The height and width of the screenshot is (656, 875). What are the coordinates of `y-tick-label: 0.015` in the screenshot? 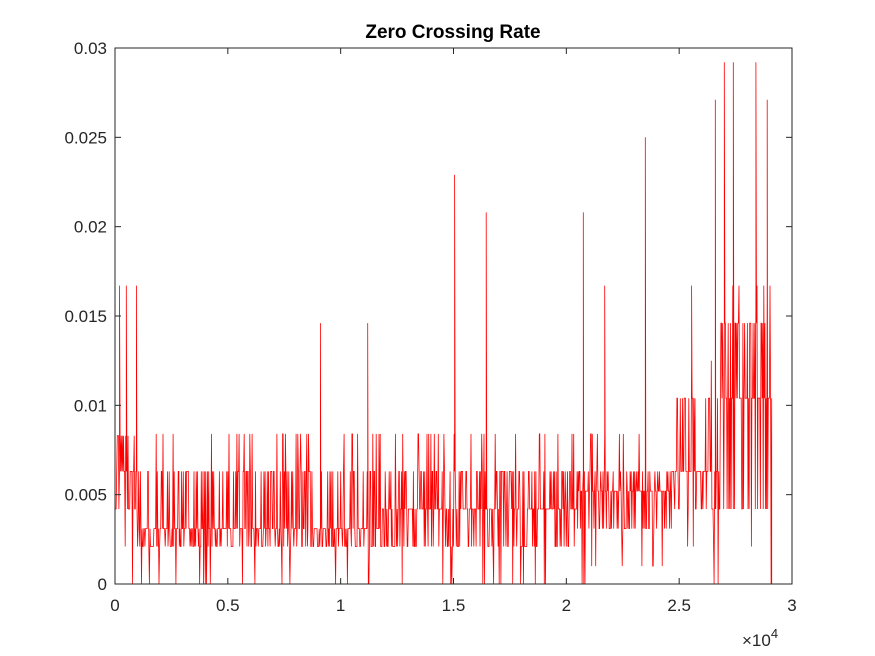 It's located at (85, 316).